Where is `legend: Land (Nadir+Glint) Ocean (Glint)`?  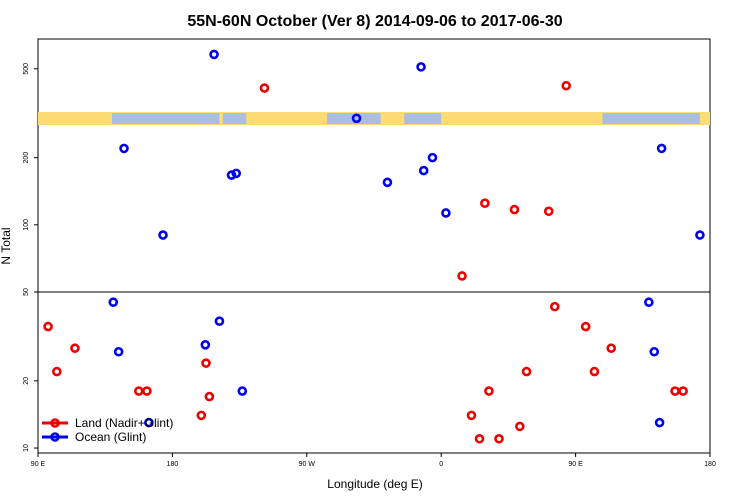 legend: Land (Nadir+Glint) Ocean (Glint) is located at coordinates (107, 430).